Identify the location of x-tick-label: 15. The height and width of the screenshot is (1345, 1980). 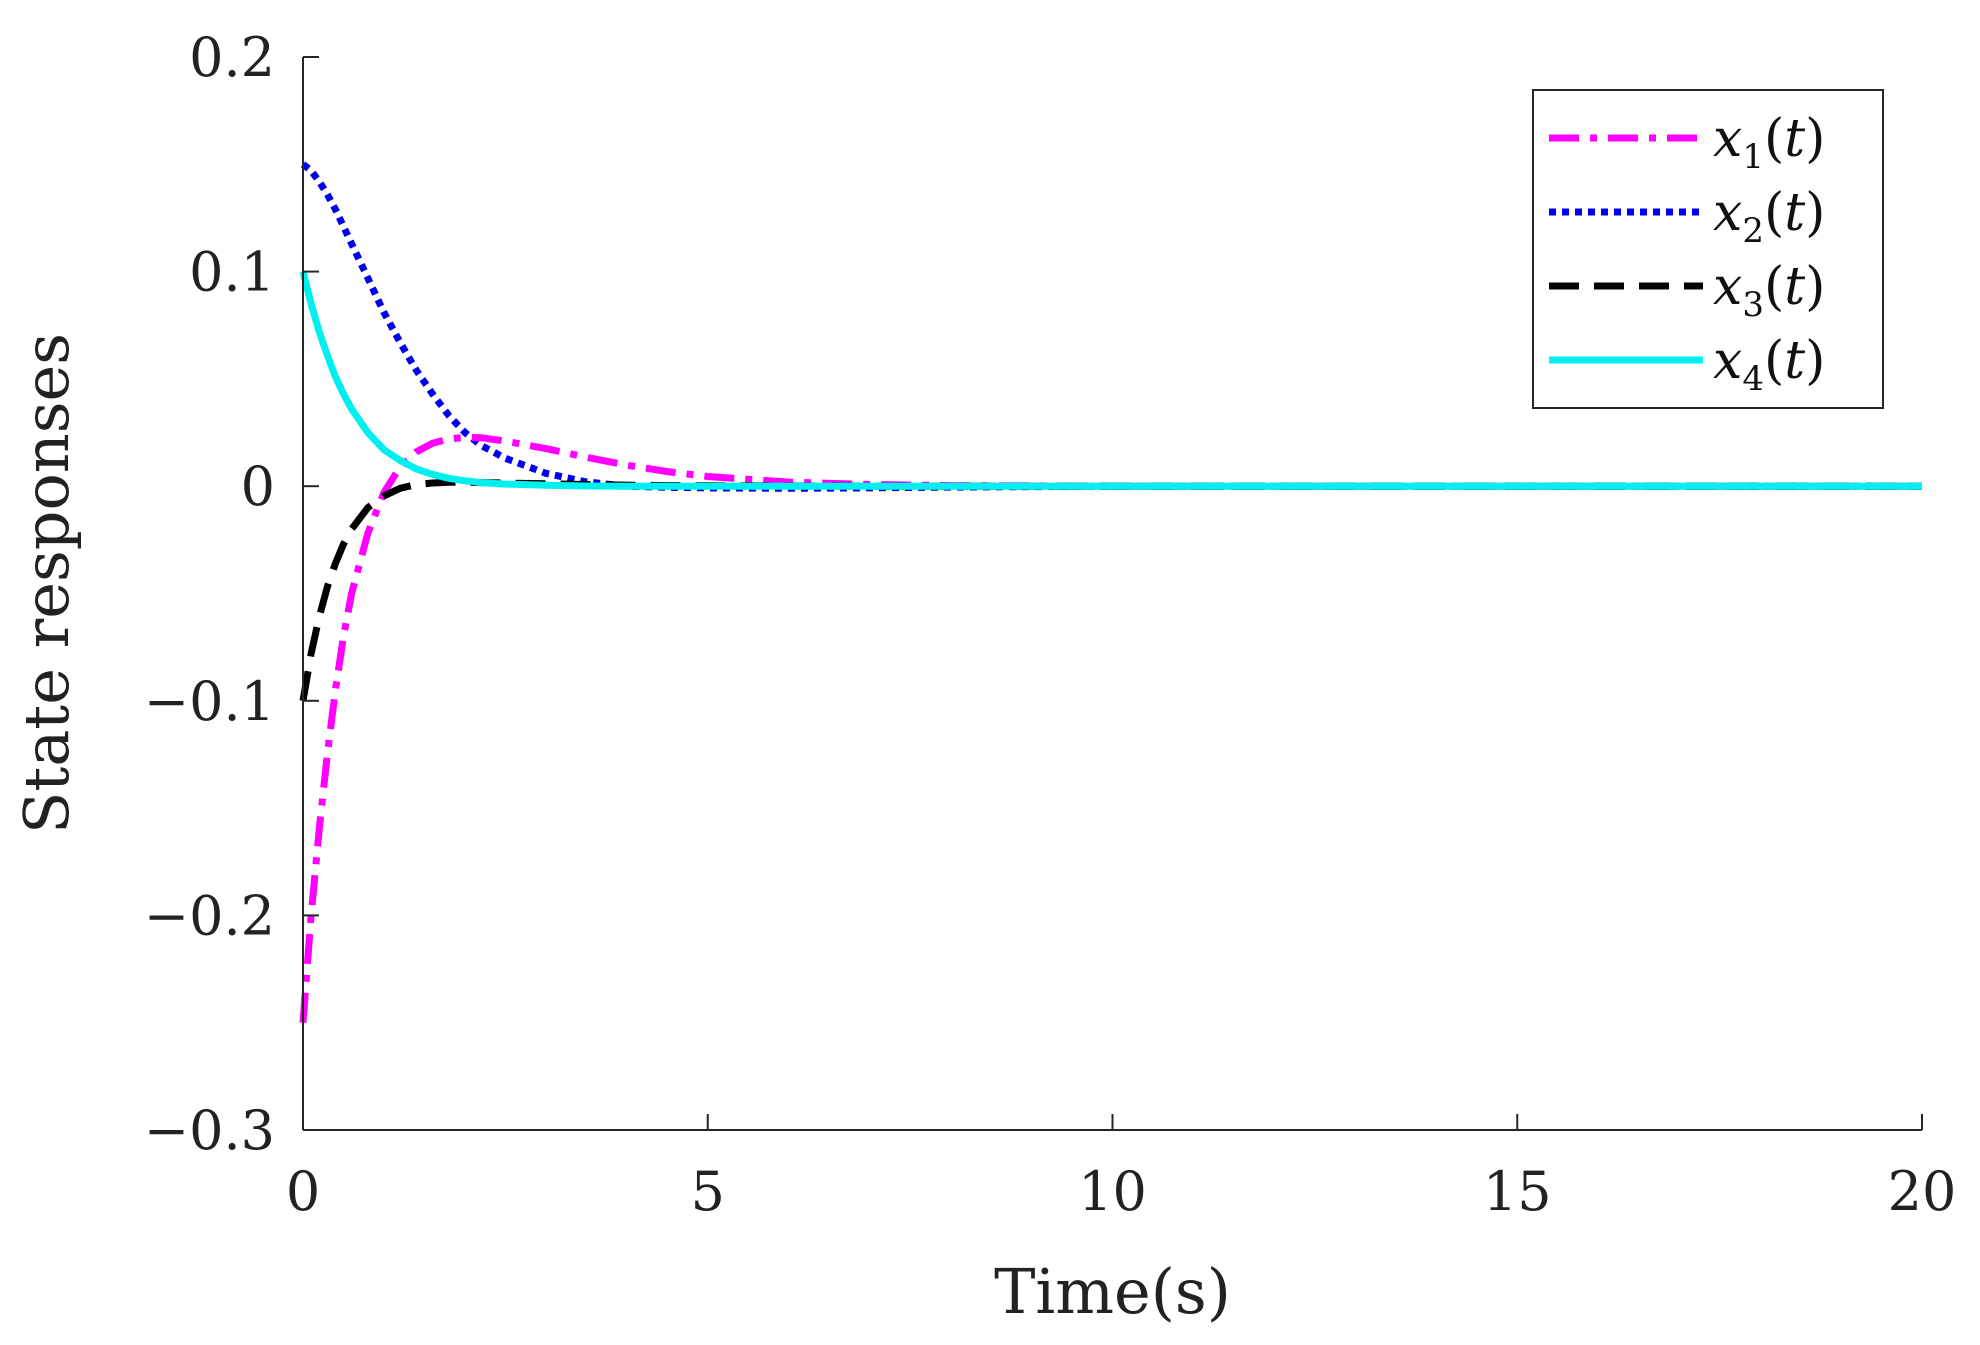
(1517, 1191).